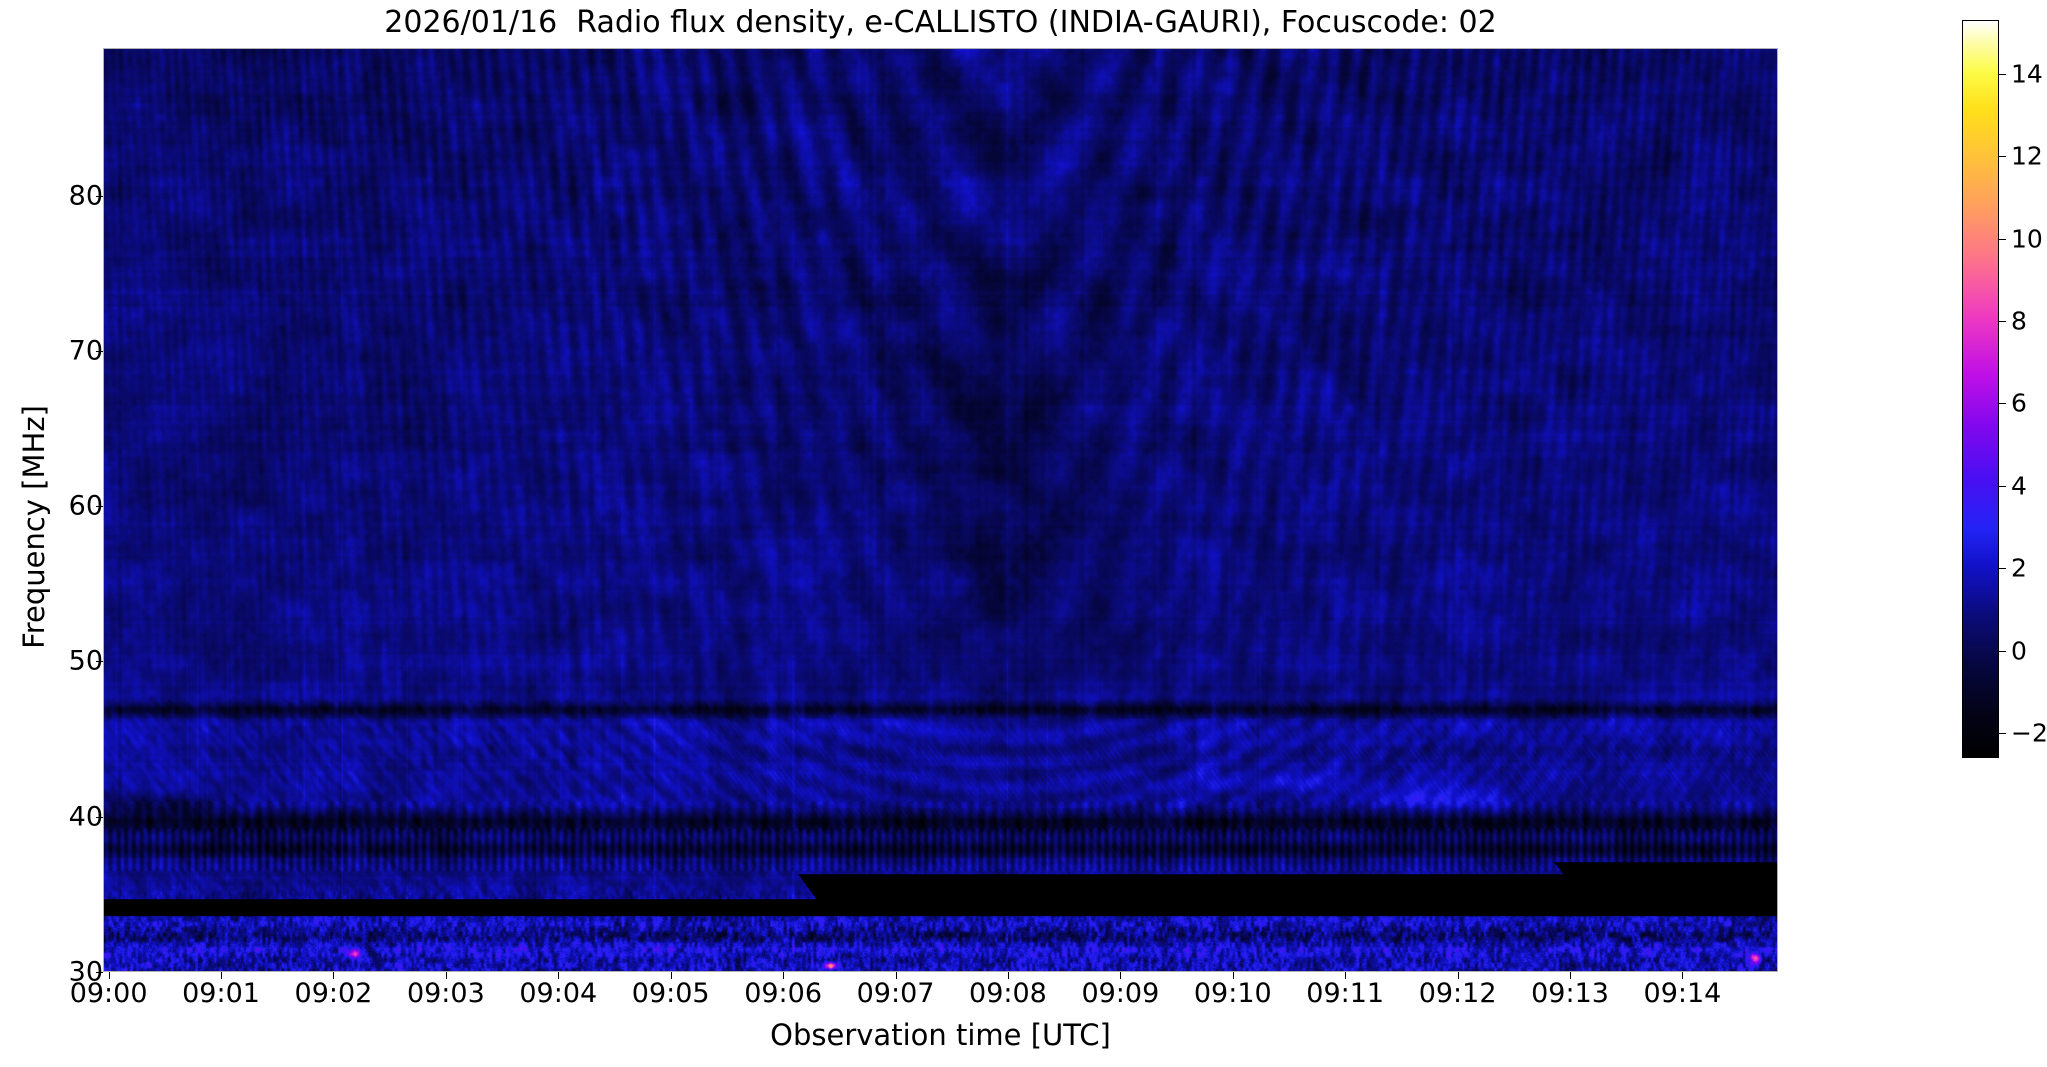 Image resolution: width=2047 pixels, height=1067 pixels. I want to click on x-tick-label: 09:03, so click(445, 993).